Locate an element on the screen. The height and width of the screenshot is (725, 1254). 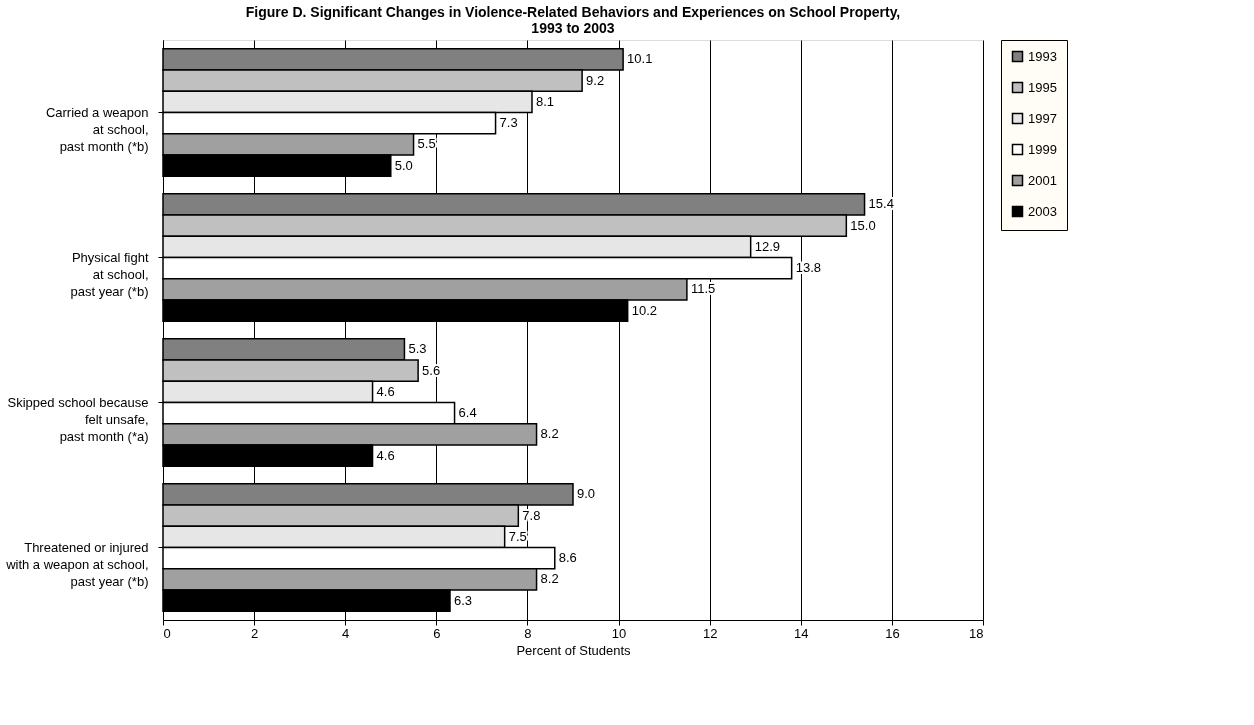
text: 10.1 is located at coordinates (640, 59).